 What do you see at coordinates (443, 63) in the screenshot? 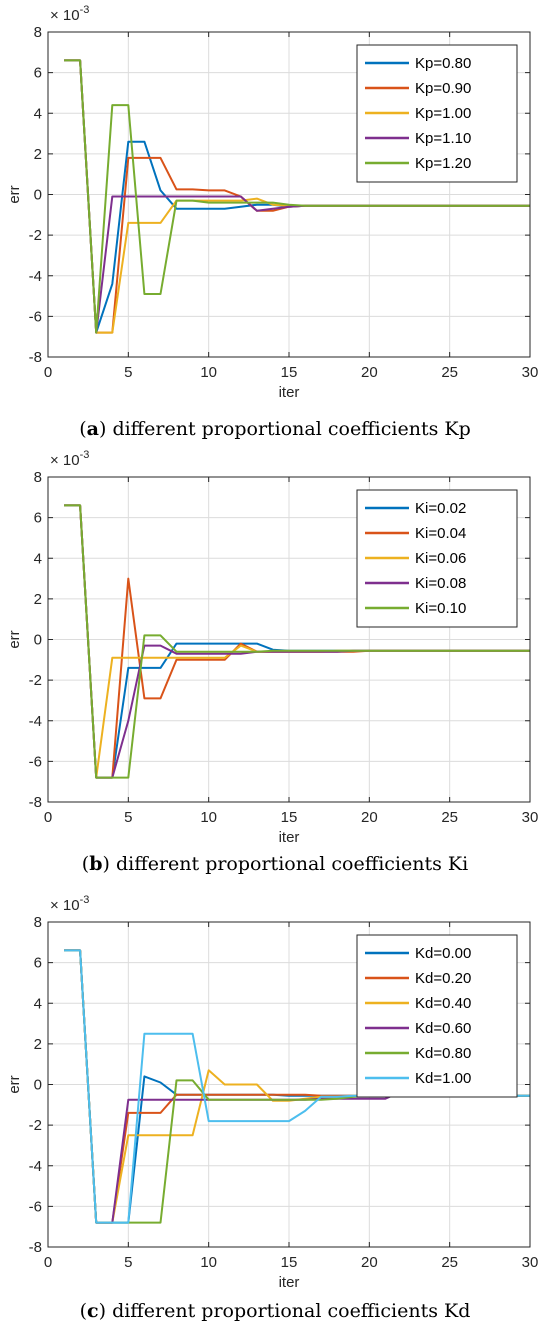
I see `legend-label-1: Kp=0.80` at bounding box center [443, 63].